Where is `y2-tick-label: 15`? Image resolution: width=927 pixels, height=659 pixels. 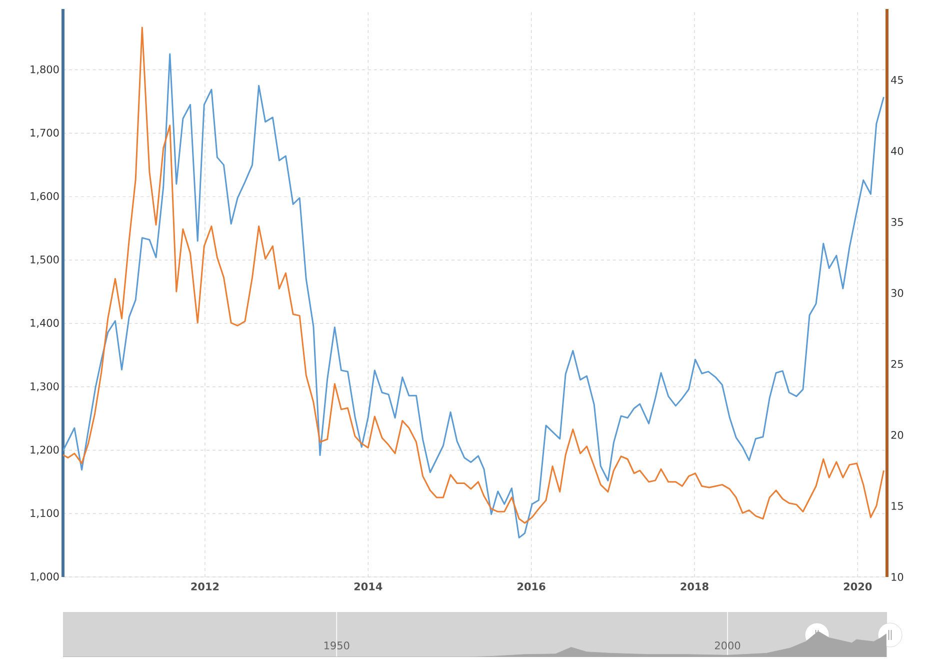
y2-tick-label: 15 is located at coordinates (897, 506).